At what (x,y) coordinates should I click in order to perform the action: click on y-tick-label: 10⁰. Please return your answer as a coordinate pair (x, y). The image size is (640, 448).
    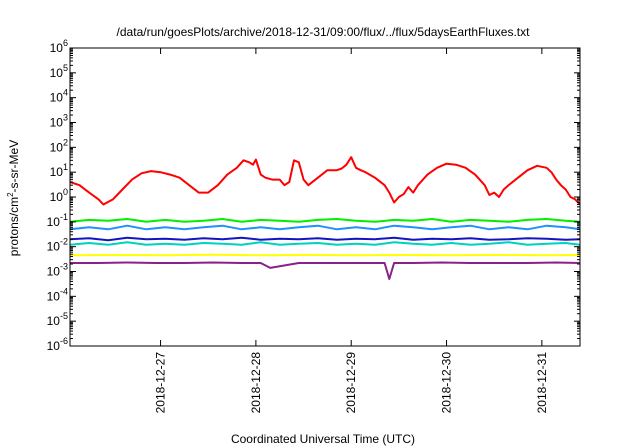
    Looking at the image, I should click on (59, 195).